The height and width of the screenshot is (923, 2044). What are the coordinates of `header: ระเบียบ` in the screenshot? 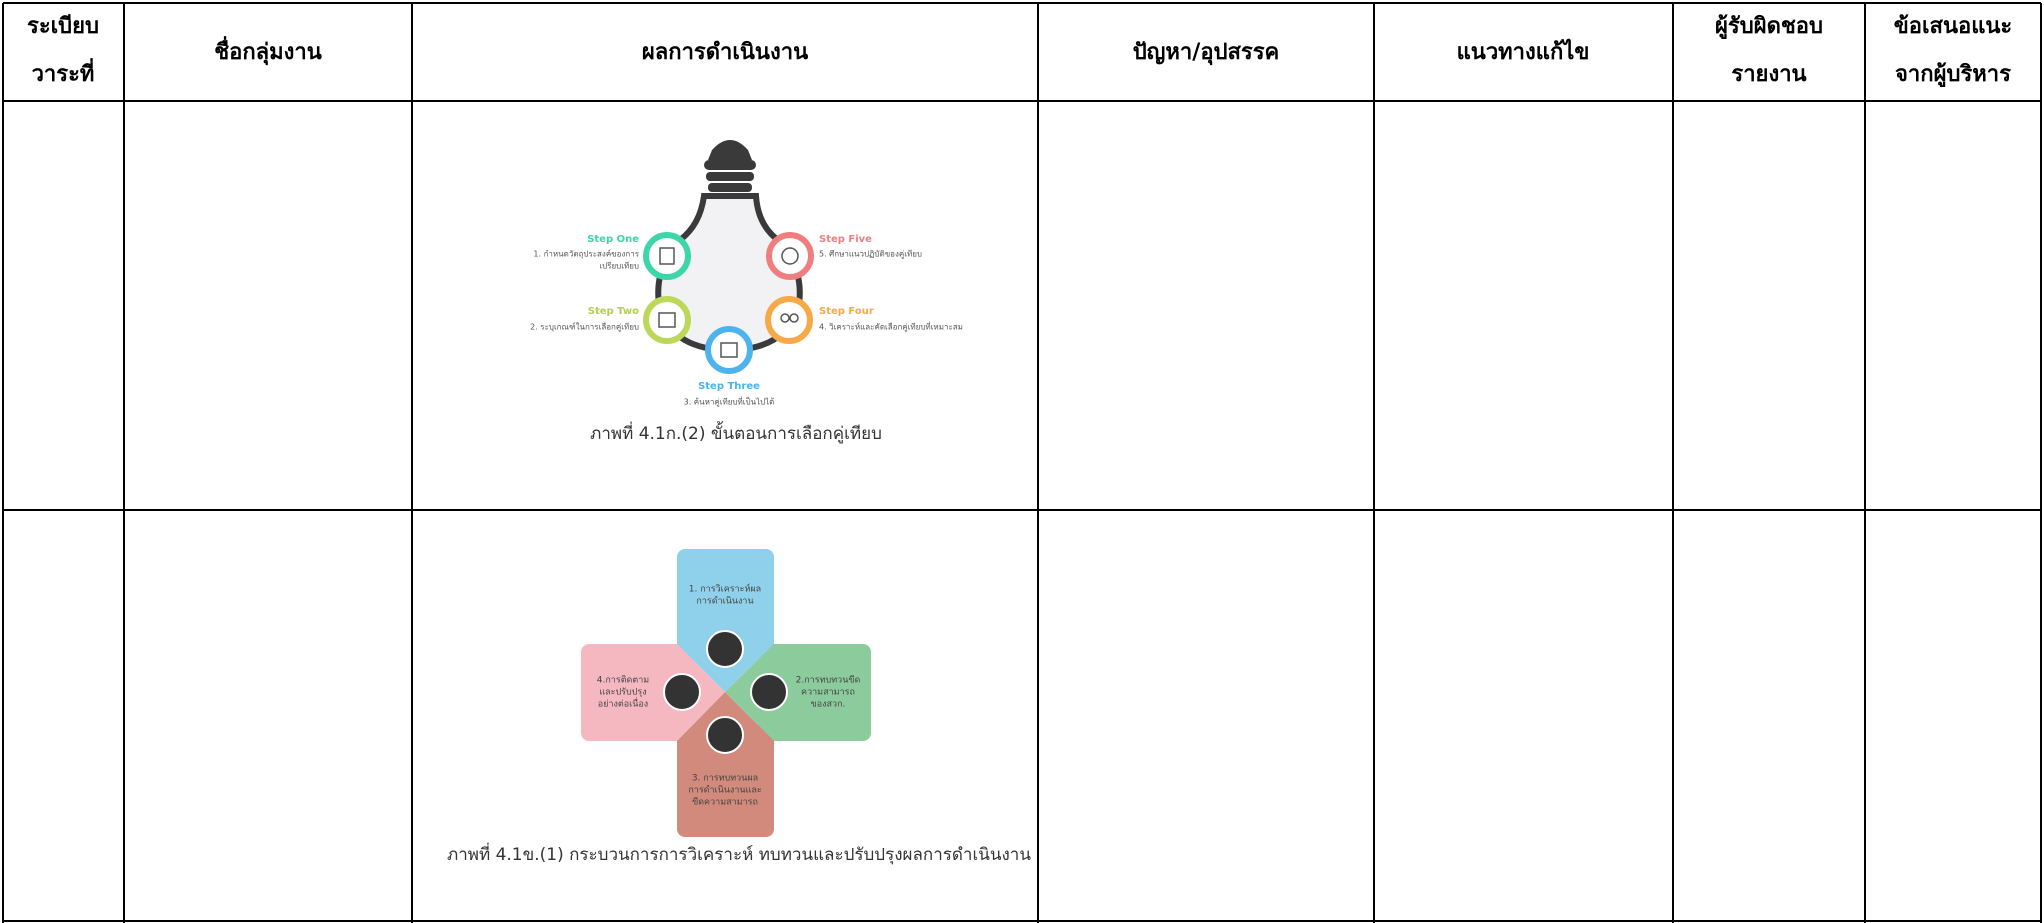 It's located at (63, 26).